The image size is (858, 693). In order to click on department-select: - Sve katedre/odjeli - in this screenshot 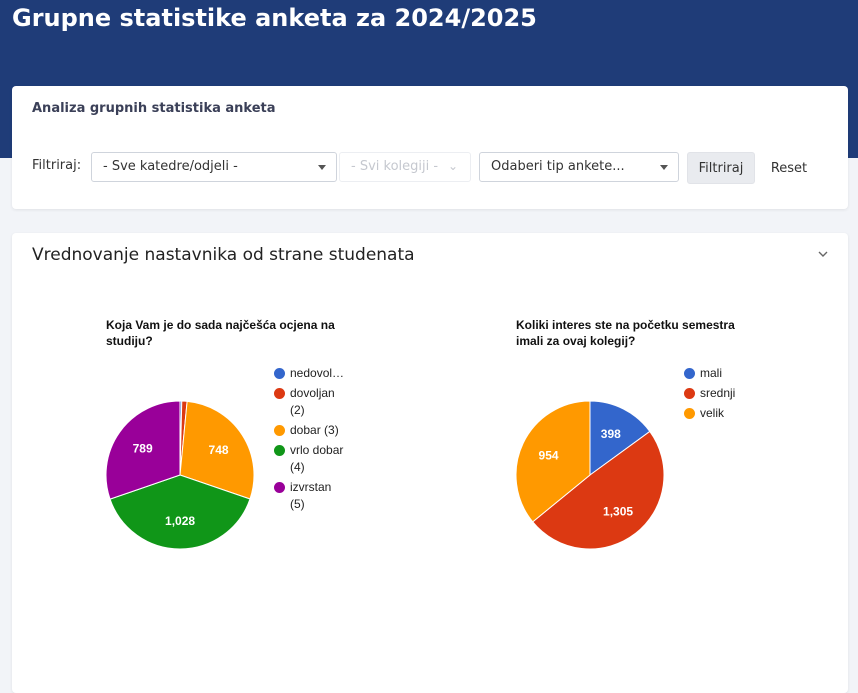, I will do `click(214, 167)`.